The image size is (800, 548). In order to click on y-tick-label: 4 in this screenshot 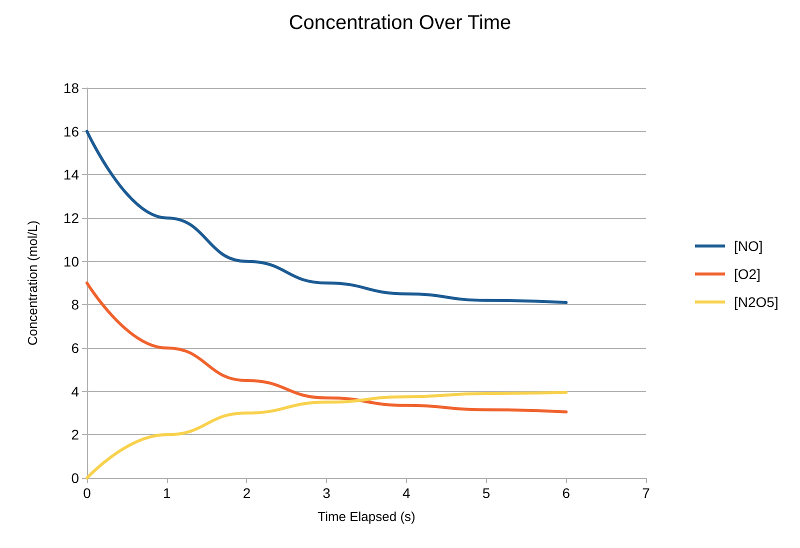, I will do `click(75, 391)`.